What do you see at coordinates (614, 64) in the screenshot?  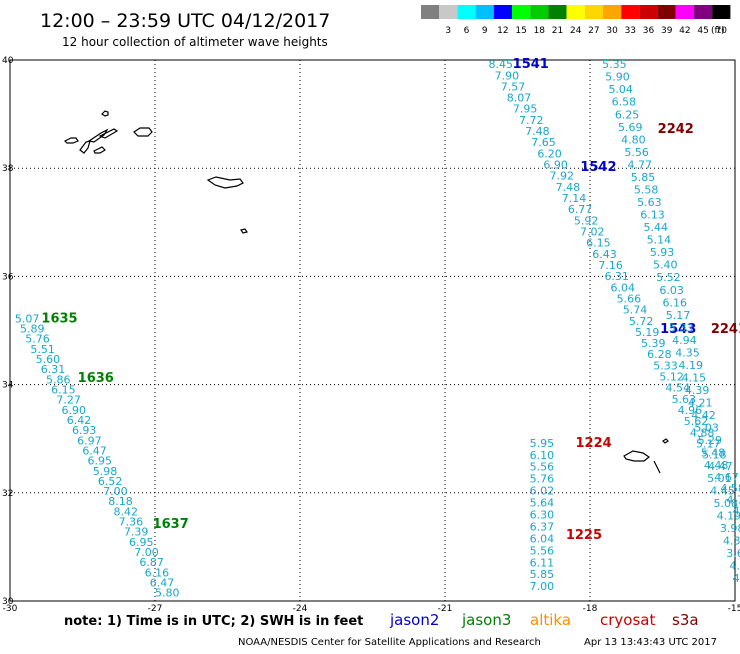 I see `wave-height-value: 5.35` at bounding box center [614, 64].